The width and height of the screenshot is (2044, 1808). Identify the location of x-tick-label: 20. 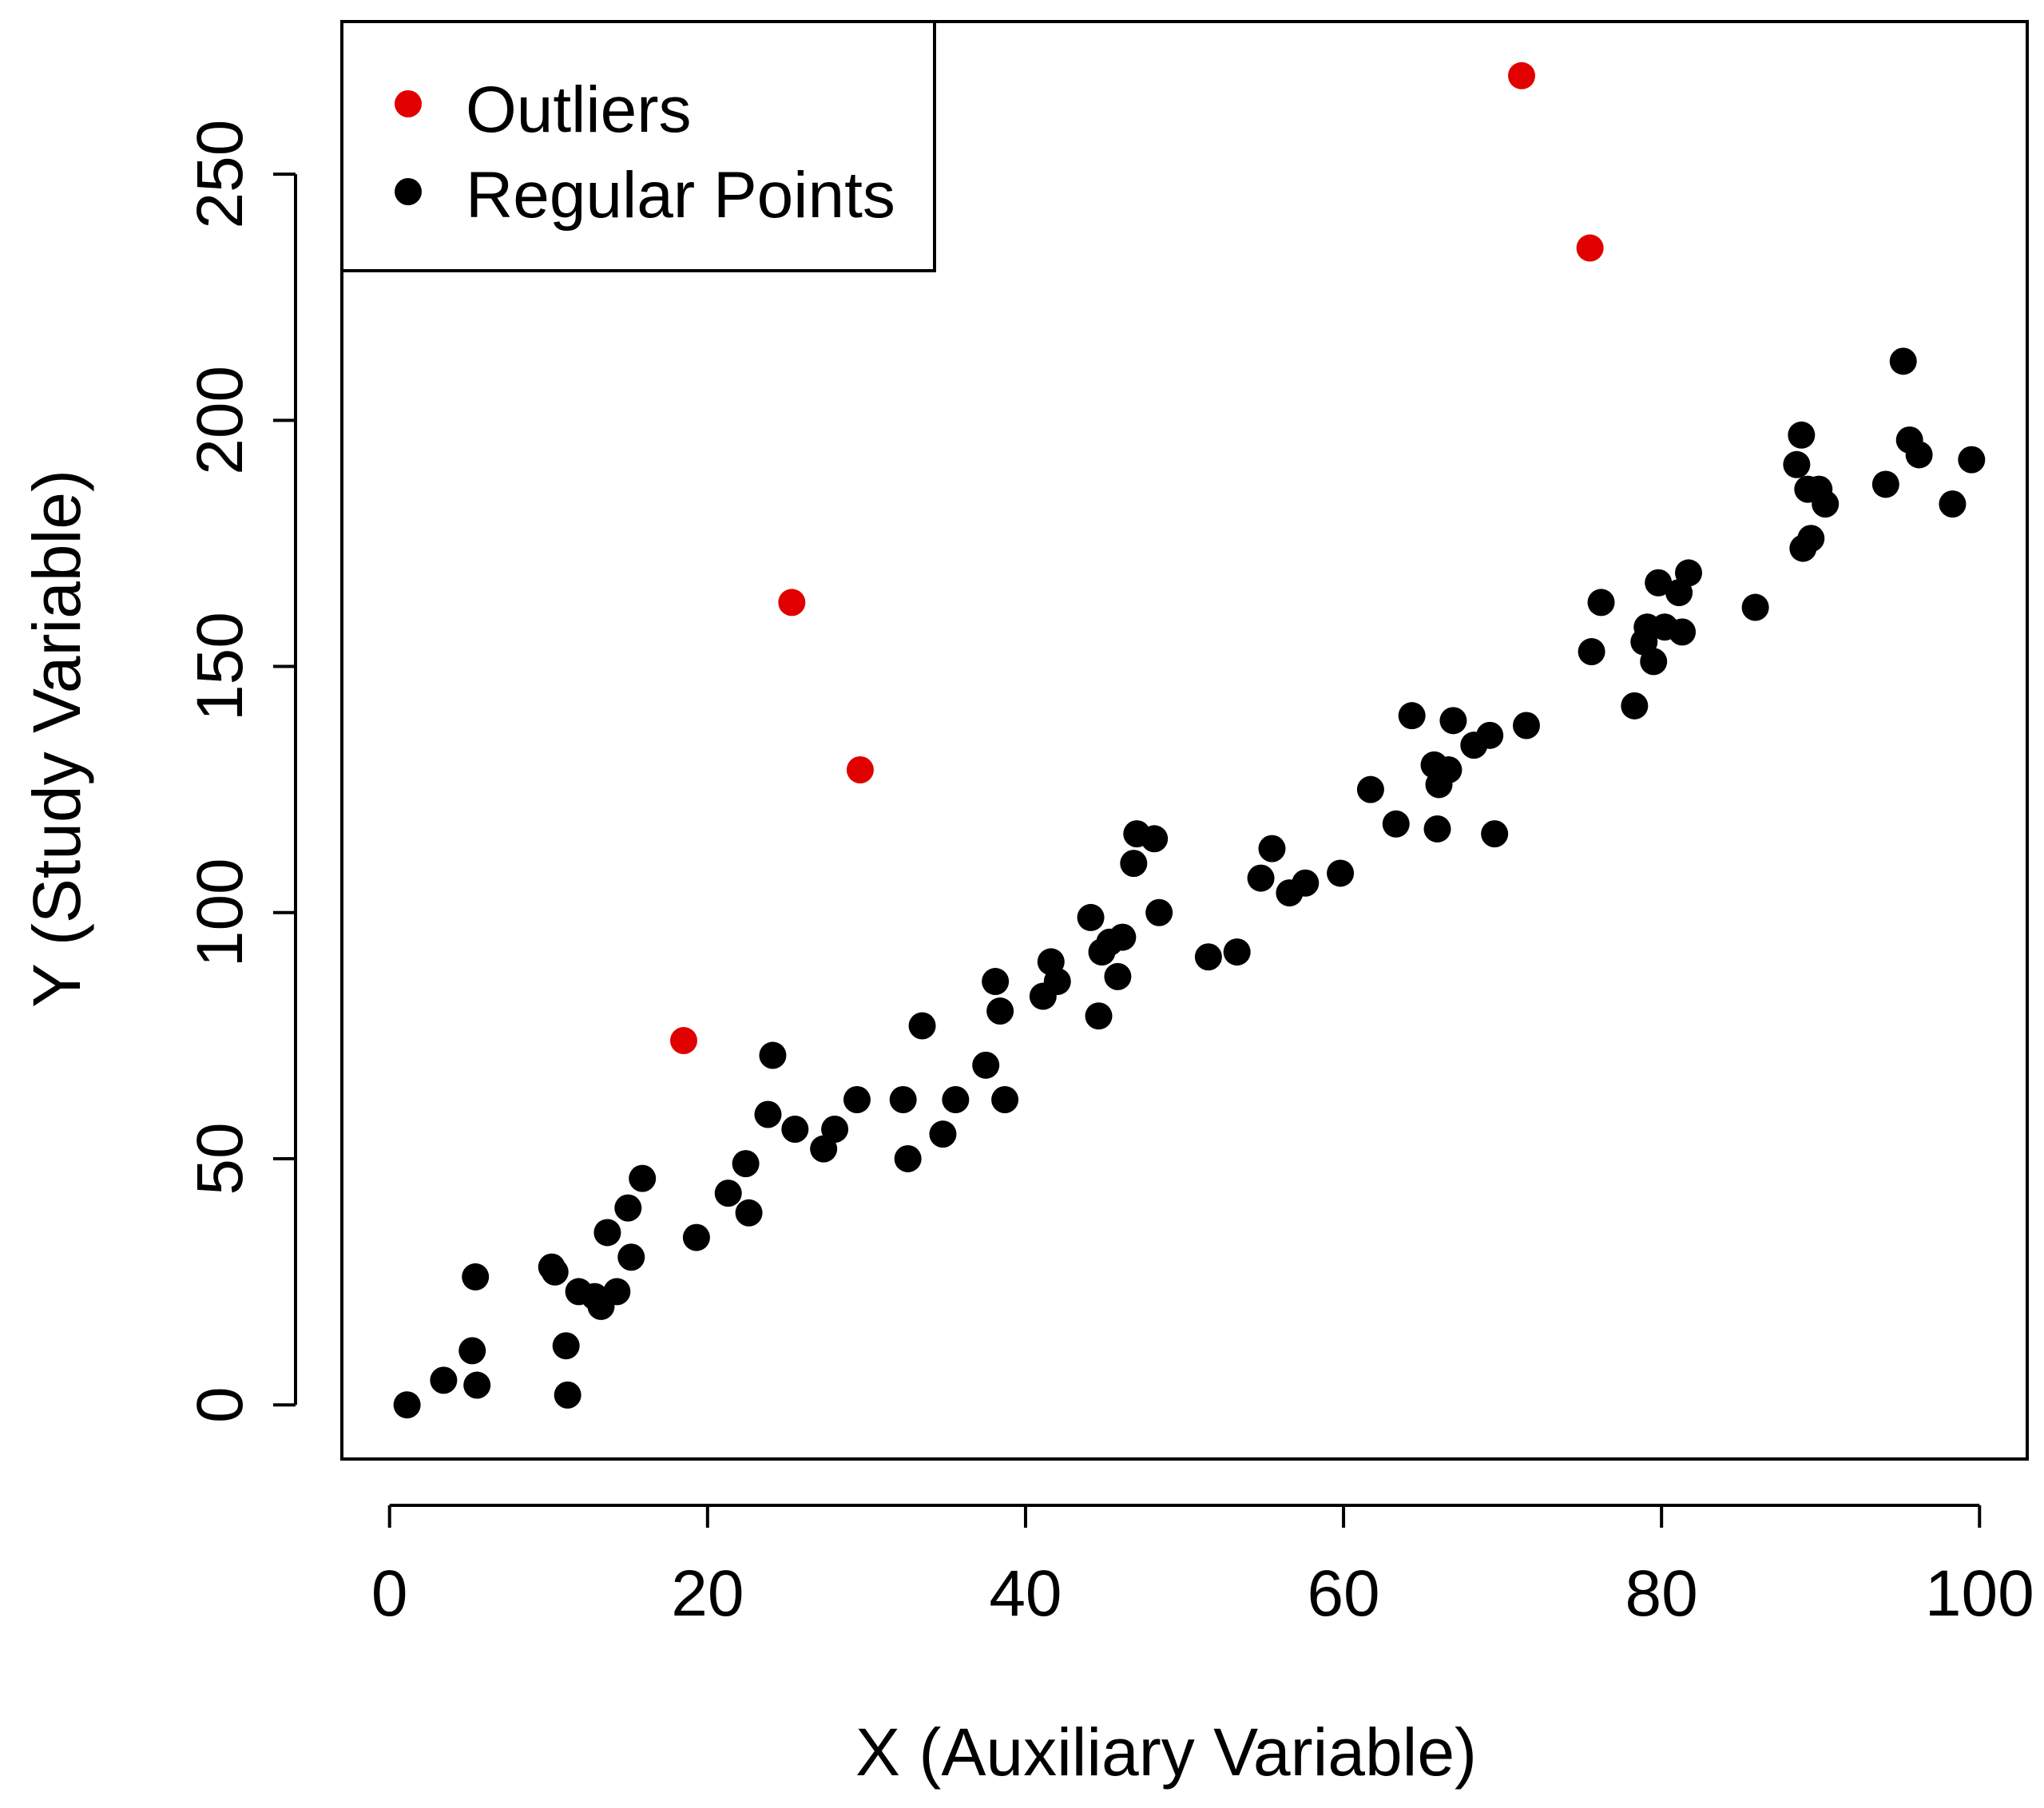
(707, 1593).